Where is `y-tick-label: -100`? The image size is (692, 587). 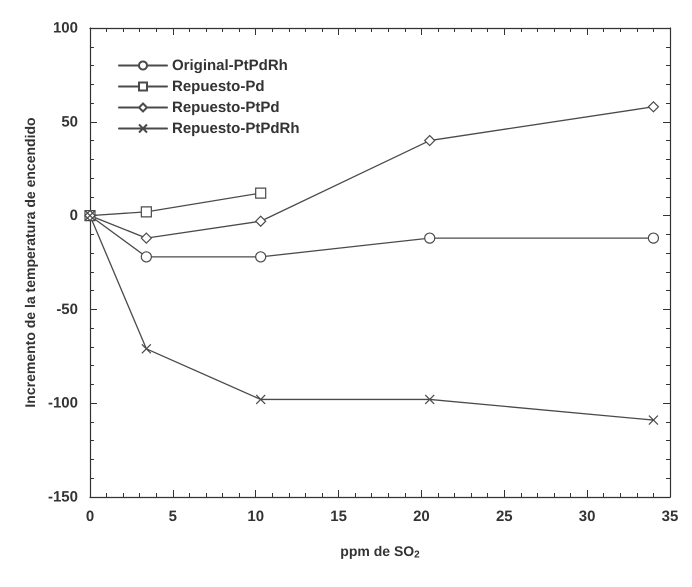 y-tick-label: -100 is located at coordinates (63, 403).